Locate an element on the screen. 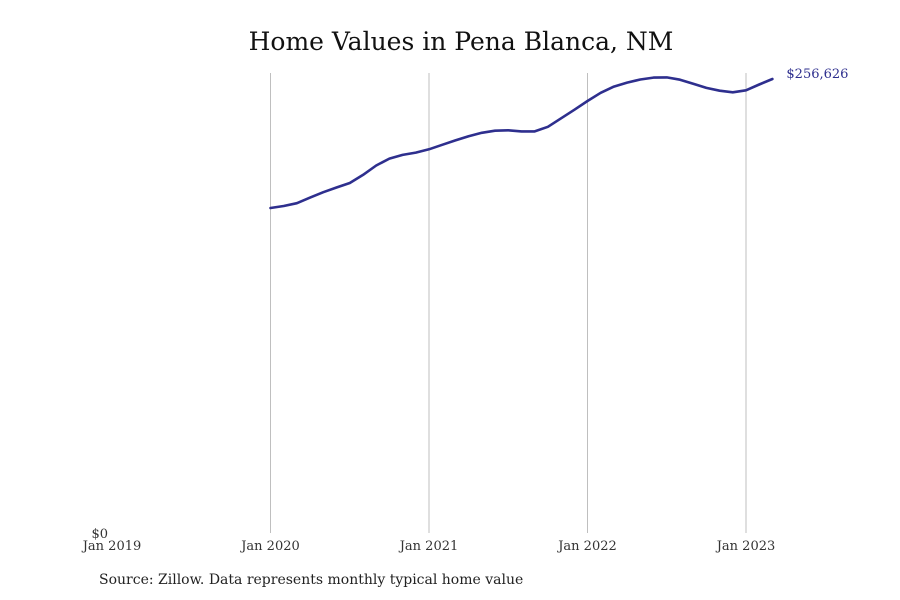 This screenshot has height=600, width=900. x-tick-label: Jan 2023 is located at coordinates (745, 546).